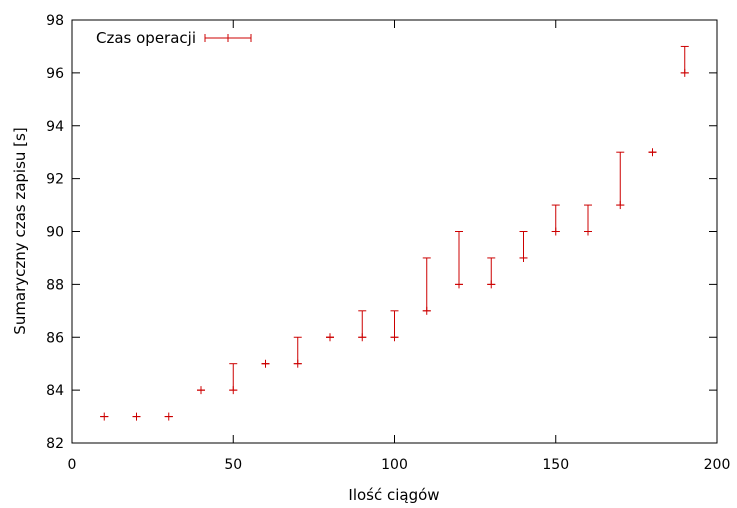 Image resolution: width=737 pixels, height=508 pixels. What do you see at coordinates (55, 233) in the screenshot?
I see `y-tick-label: 90` at bounding box center [55, 233].